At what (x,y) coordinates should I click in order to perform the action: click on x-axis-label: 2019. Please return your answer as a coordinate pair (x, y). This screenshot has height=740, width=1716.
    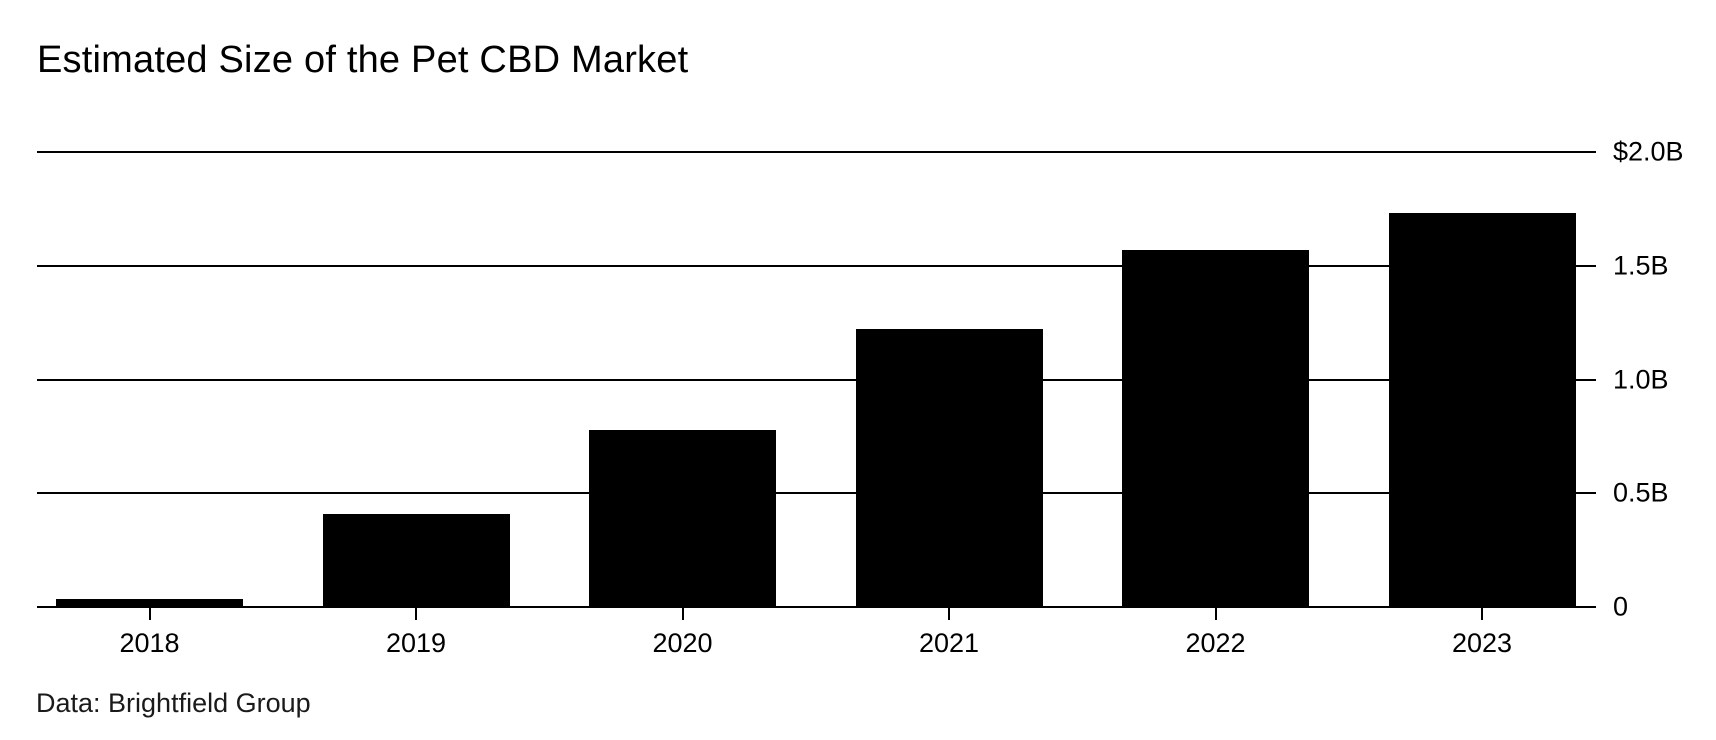
    Looking at the image, I should click on (416, 643).